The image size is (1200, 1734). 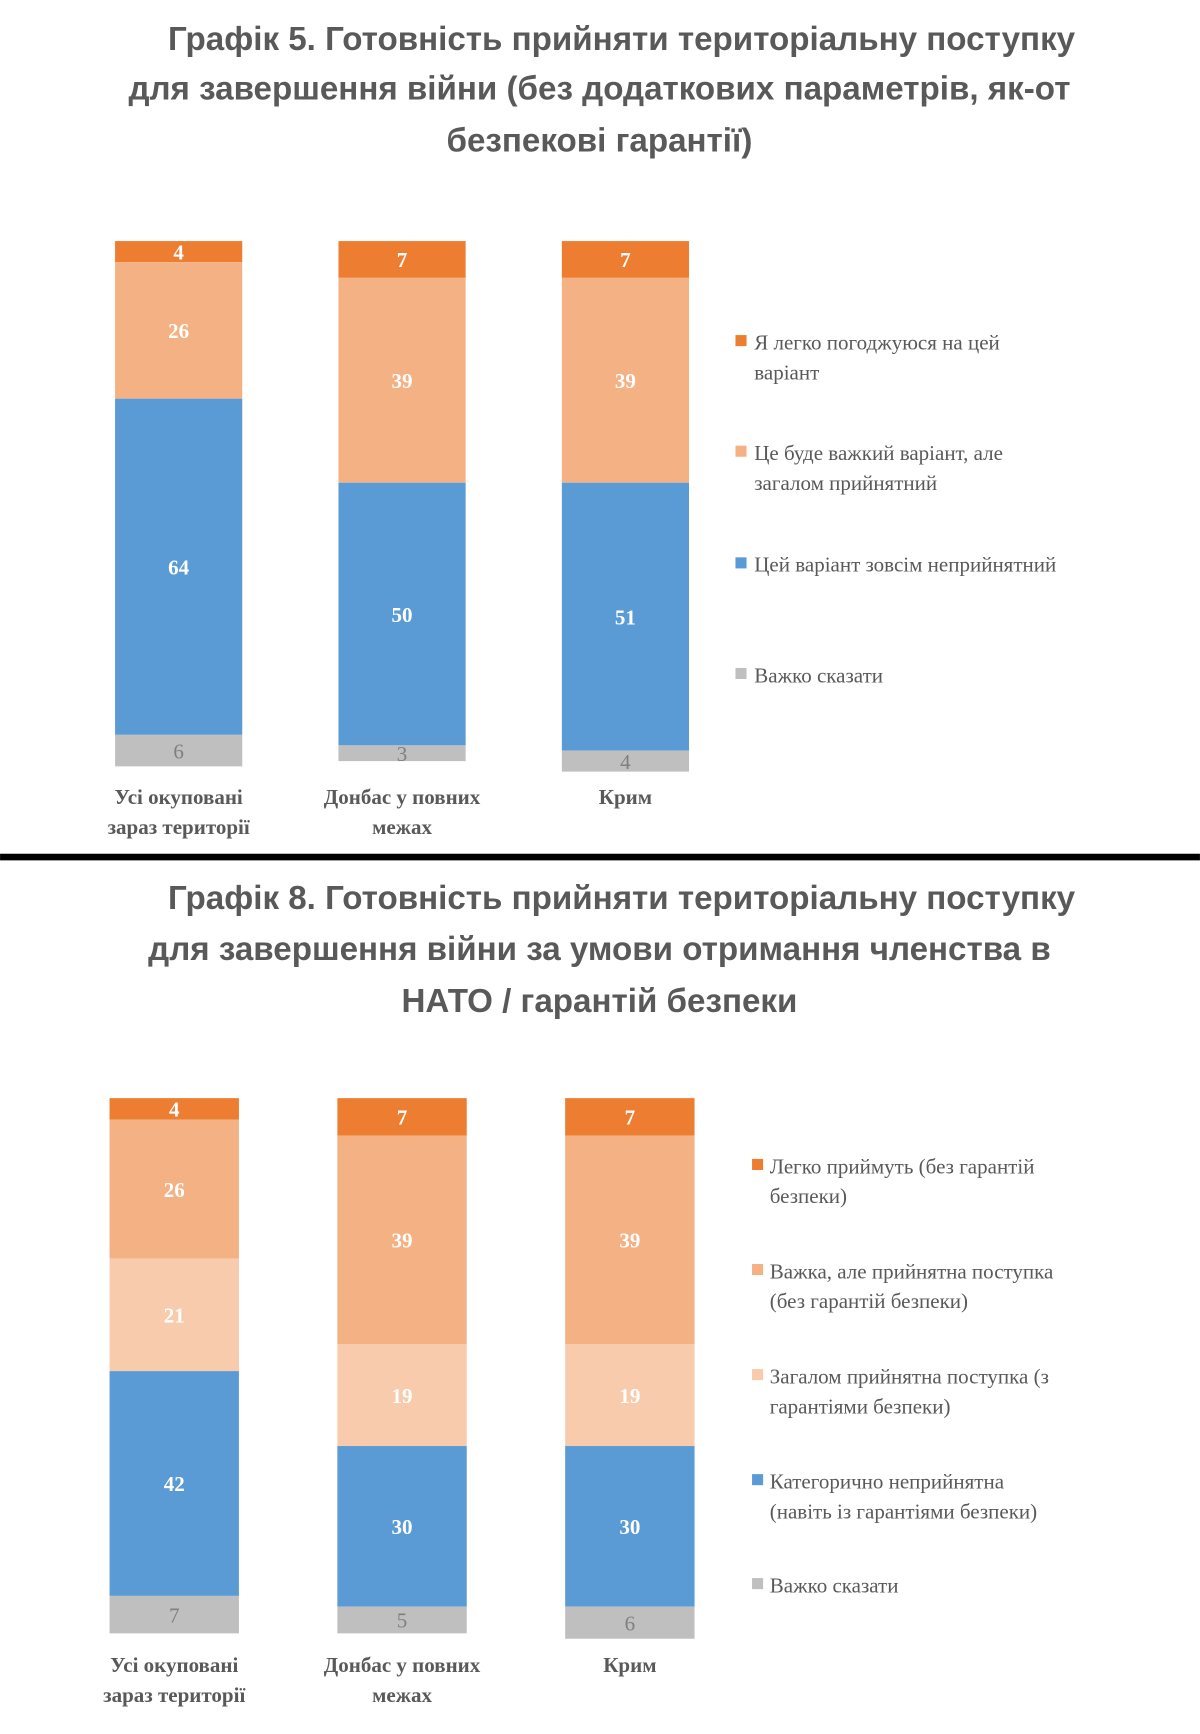 What do you see at coordinates (909, 1376) in the screenshot?
I see `legend-label: Загалом прийнятна поступка (з` at bounding box center [909, 1376].